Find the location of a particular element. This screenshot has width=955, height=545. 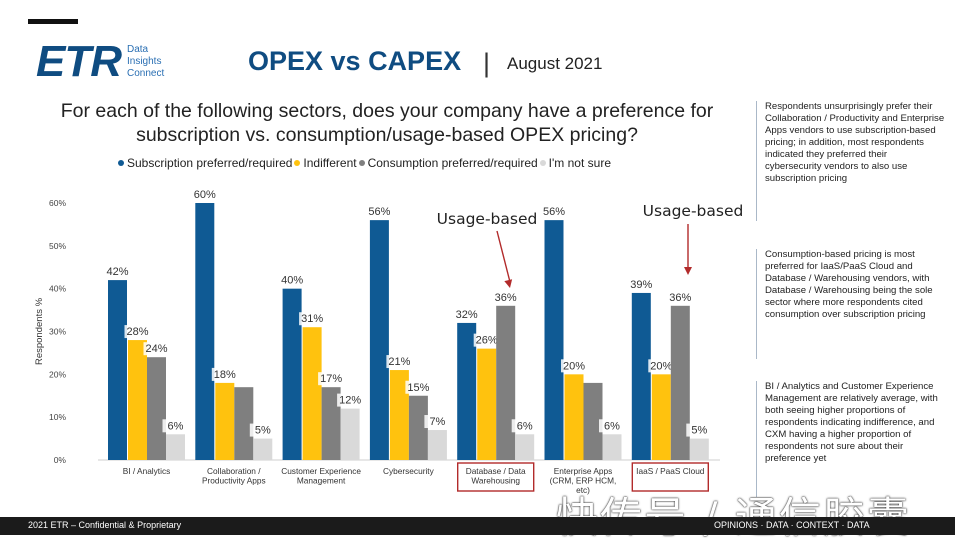

slide-date: August 2021 is located at coordinates (555, 63).